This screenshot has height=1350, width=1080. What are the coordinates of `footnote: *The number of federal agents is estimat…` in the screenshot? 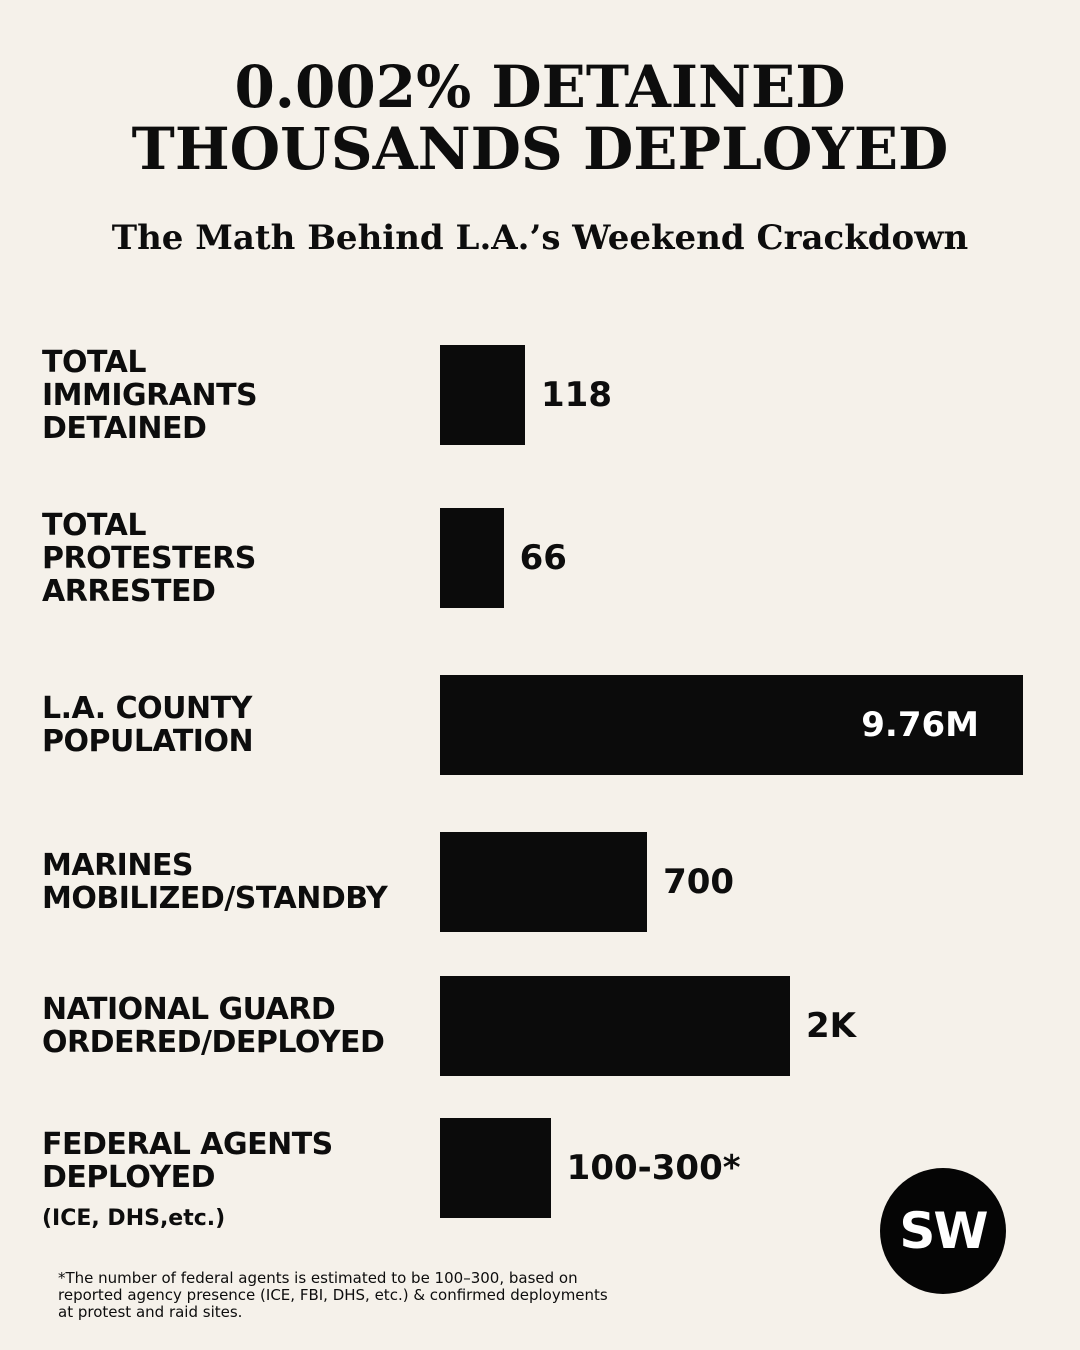 It's located at (333, 1295).